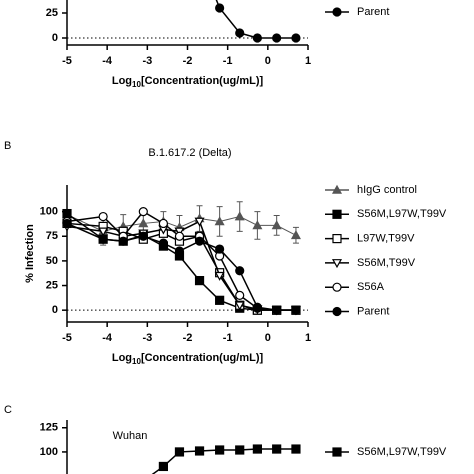  I want to click on y-tick-label: 125, so click(49, 428).